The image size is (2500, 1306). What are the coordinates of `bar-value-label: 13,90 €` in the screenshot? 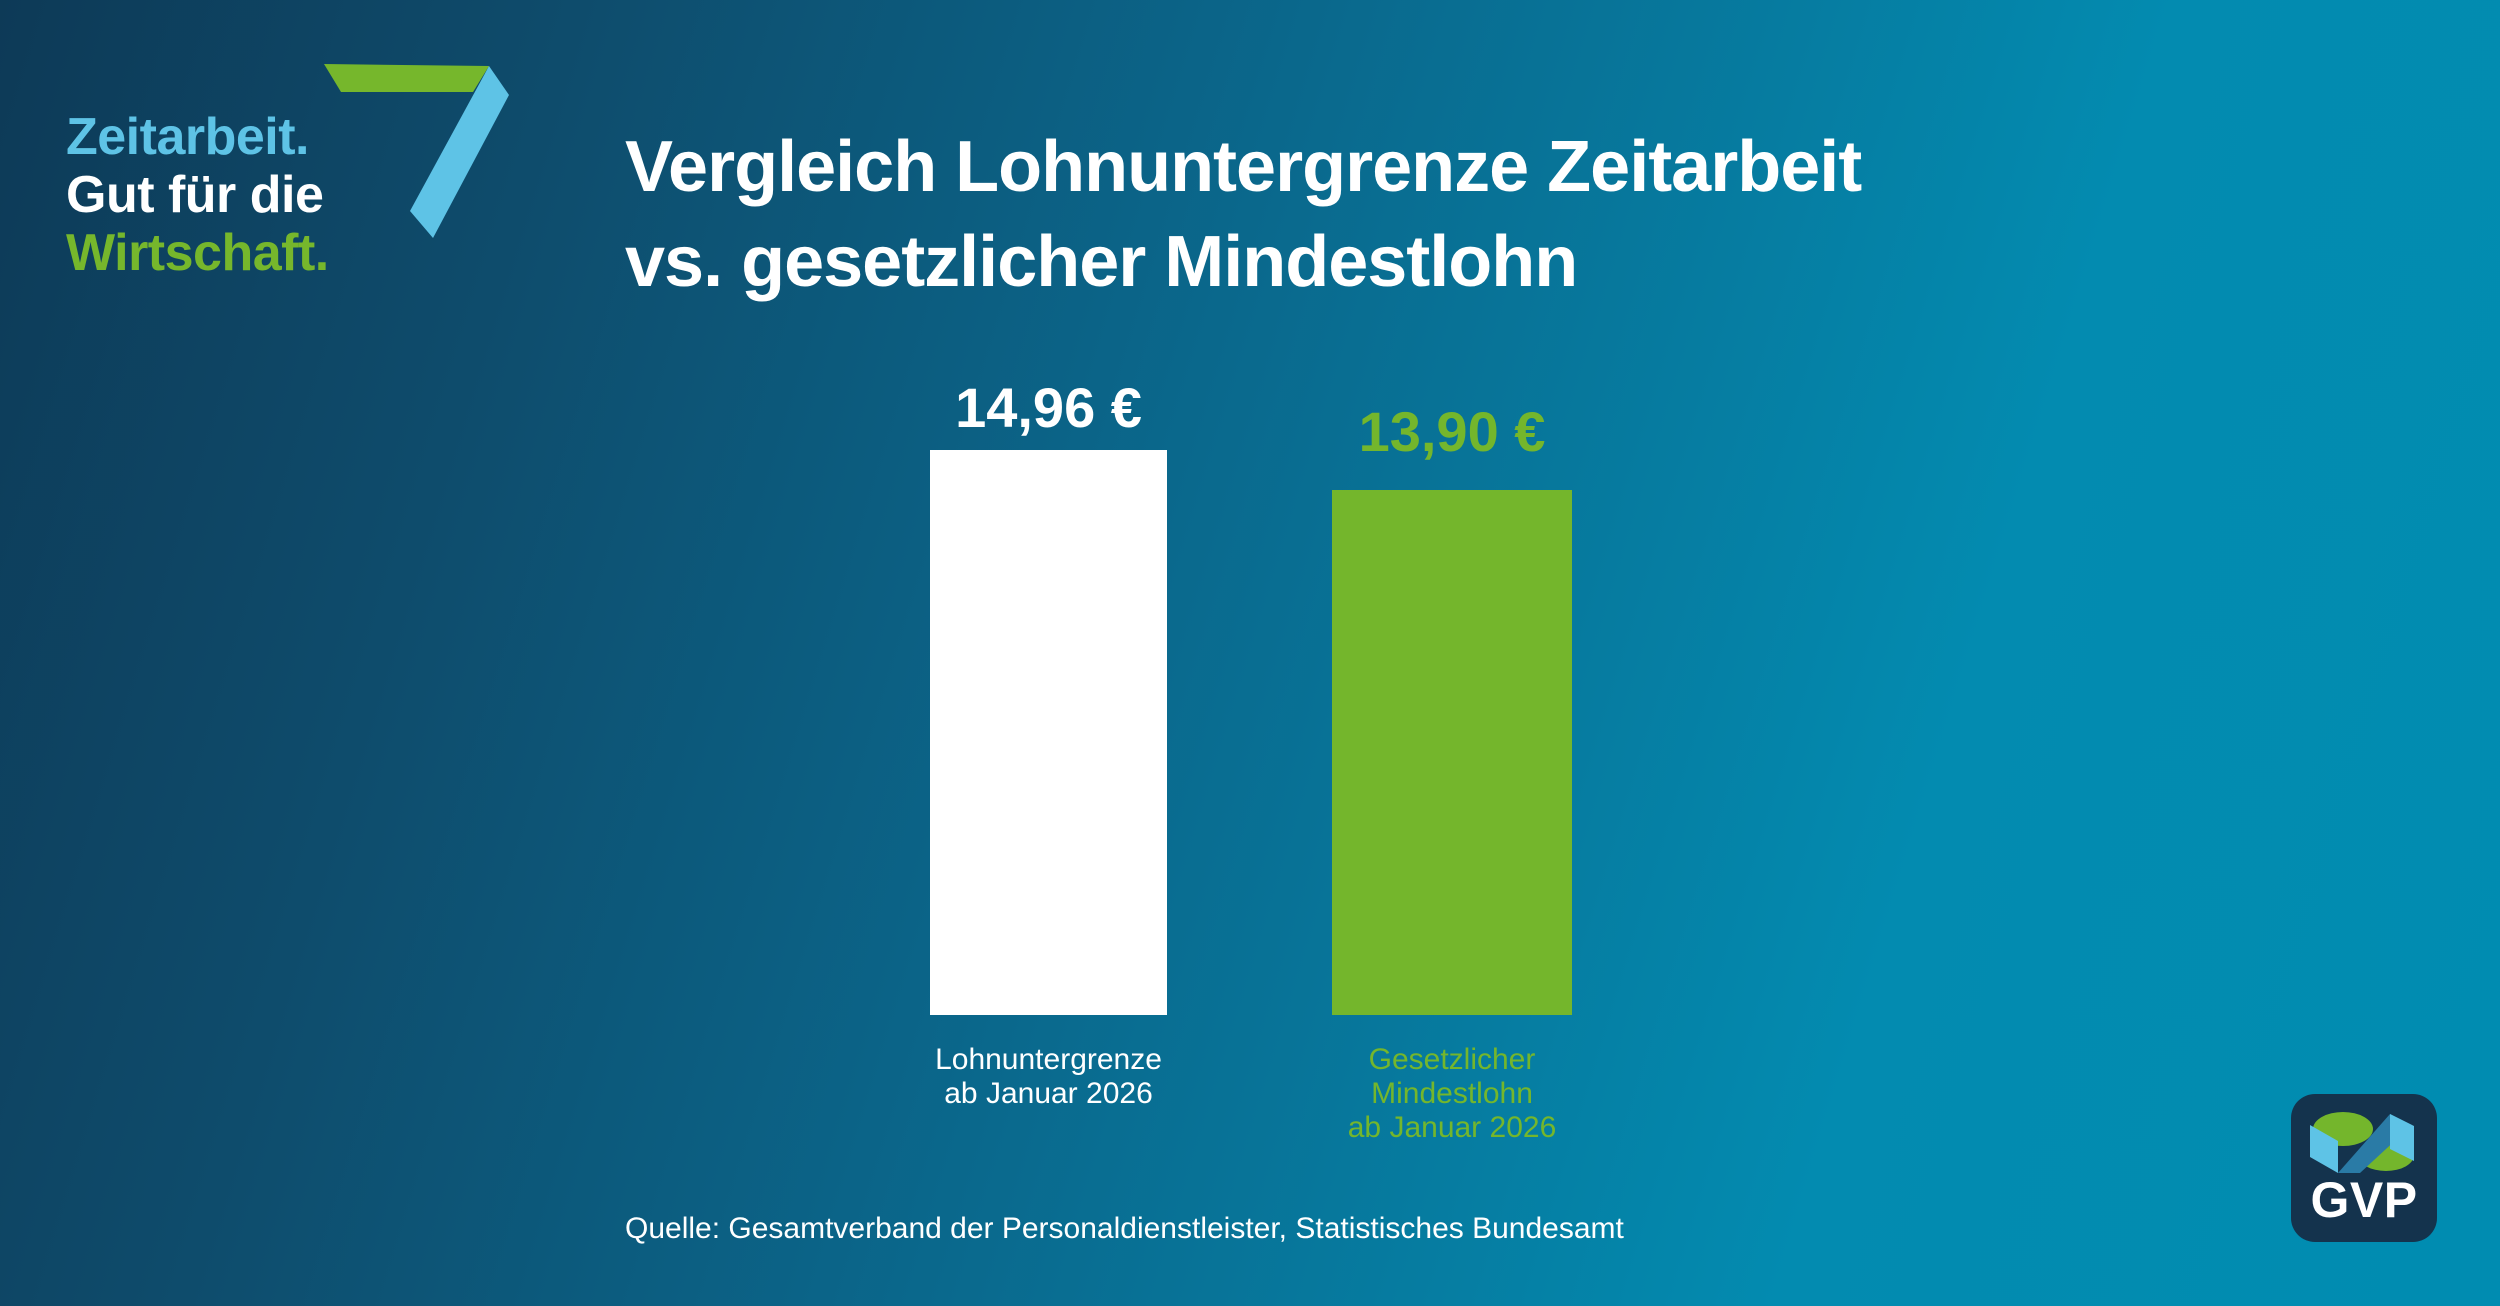 It's located at (1452, 431).